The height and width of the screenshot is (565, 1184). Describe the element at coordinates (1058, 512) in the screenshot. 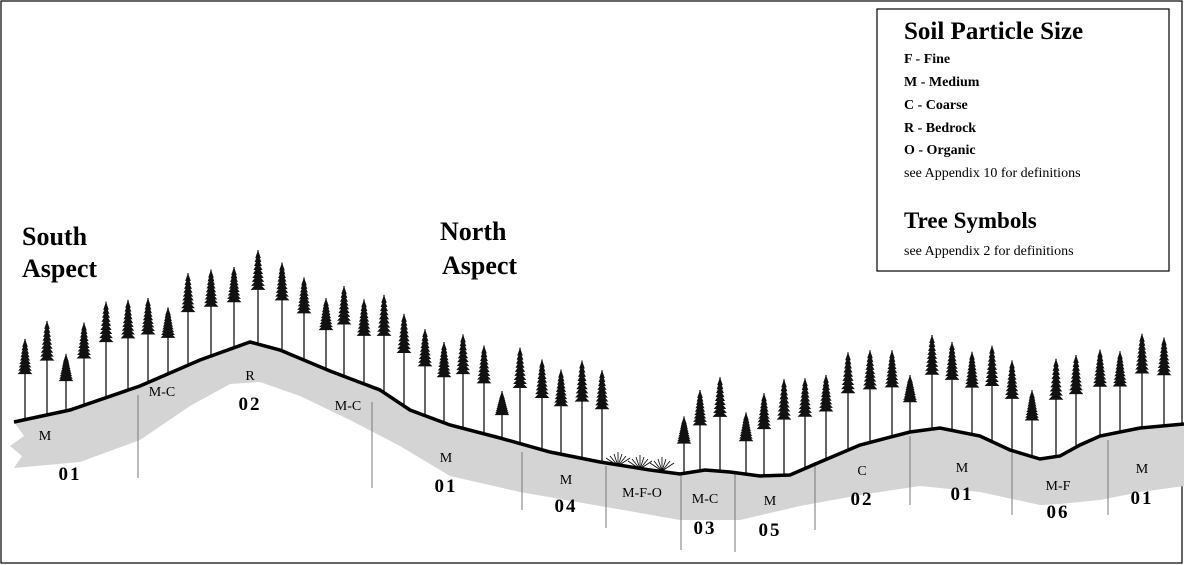

I see `soil-unit: 06` at that location.